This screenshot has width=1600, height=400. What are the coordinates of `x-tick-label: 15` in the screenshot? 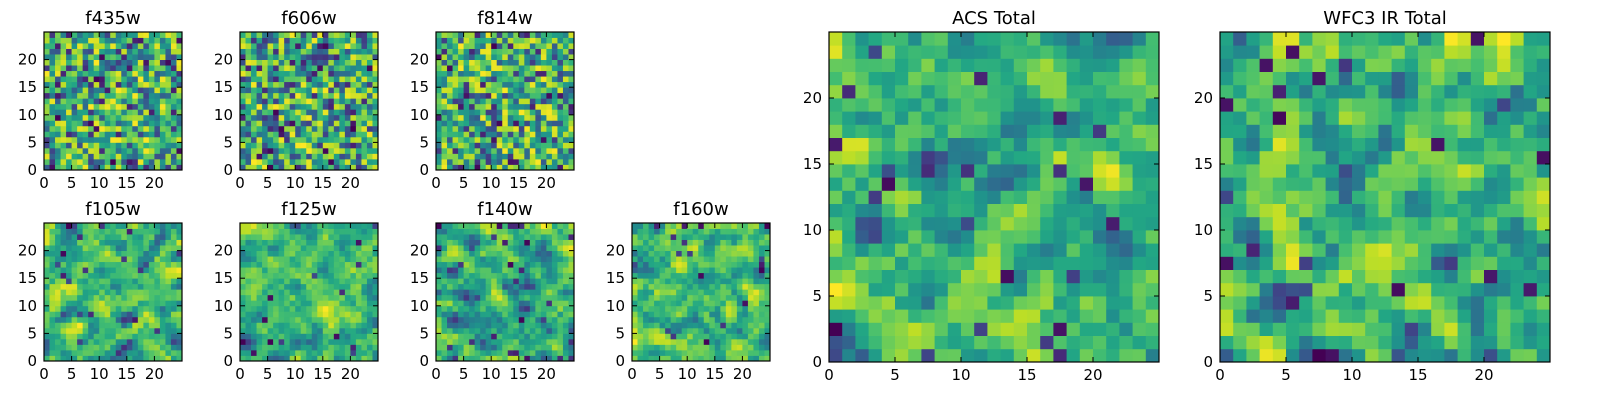 It's located at (322, 374).